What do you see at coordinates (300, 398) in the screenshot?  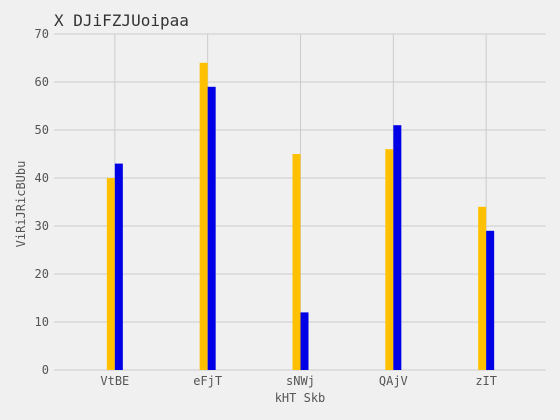 I see `x-axis-label: kHT Skb` at bounding box center [300, 398].